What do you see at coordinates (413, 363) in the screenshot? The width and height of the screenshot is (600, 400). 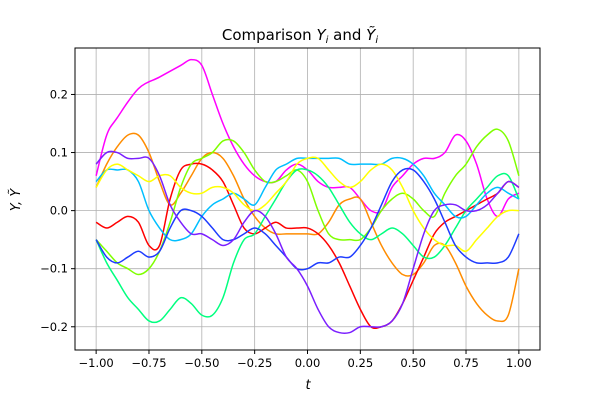 I see `x-tick-label: 0.50` at bounding box center [413, 363].